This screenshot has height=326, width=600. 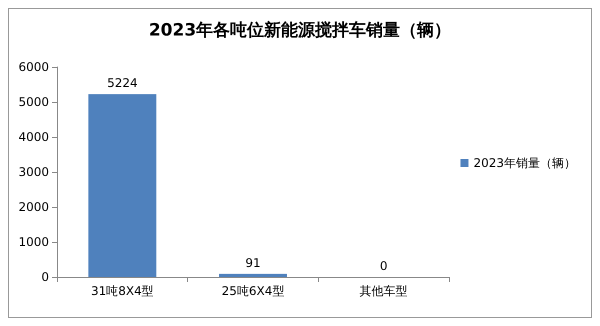 I want to click on x-tick-label: 25吨6X4型, so click(x=253, y=291).